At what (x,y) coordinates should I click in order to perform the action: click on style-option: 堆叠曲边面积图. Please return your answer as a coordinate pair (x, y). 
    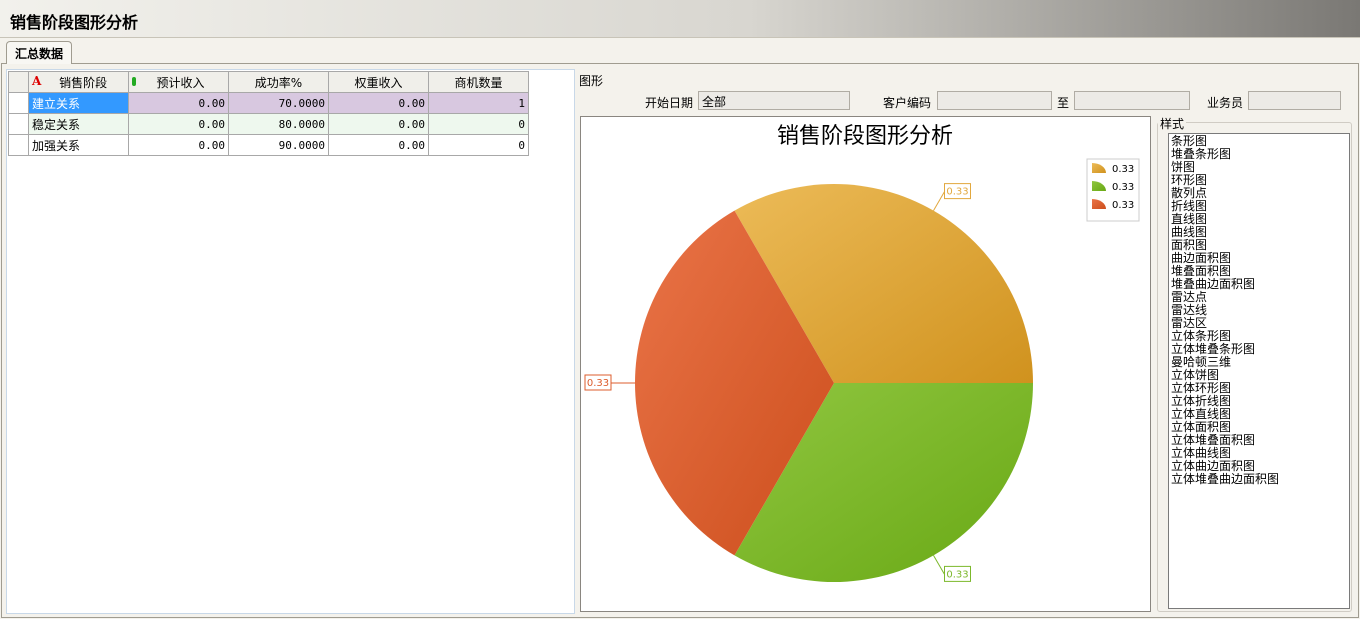
    Looking at the image, I should click on (1213, 284).